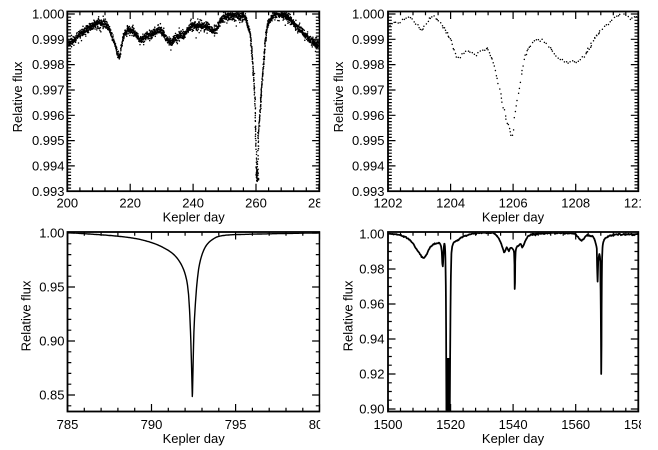 This screenshot has width=658, height=450. What do you see at coordinates (371, 339) in the screenshot?
I see `svg-text: 0.94` at bounding box center [371, 339].